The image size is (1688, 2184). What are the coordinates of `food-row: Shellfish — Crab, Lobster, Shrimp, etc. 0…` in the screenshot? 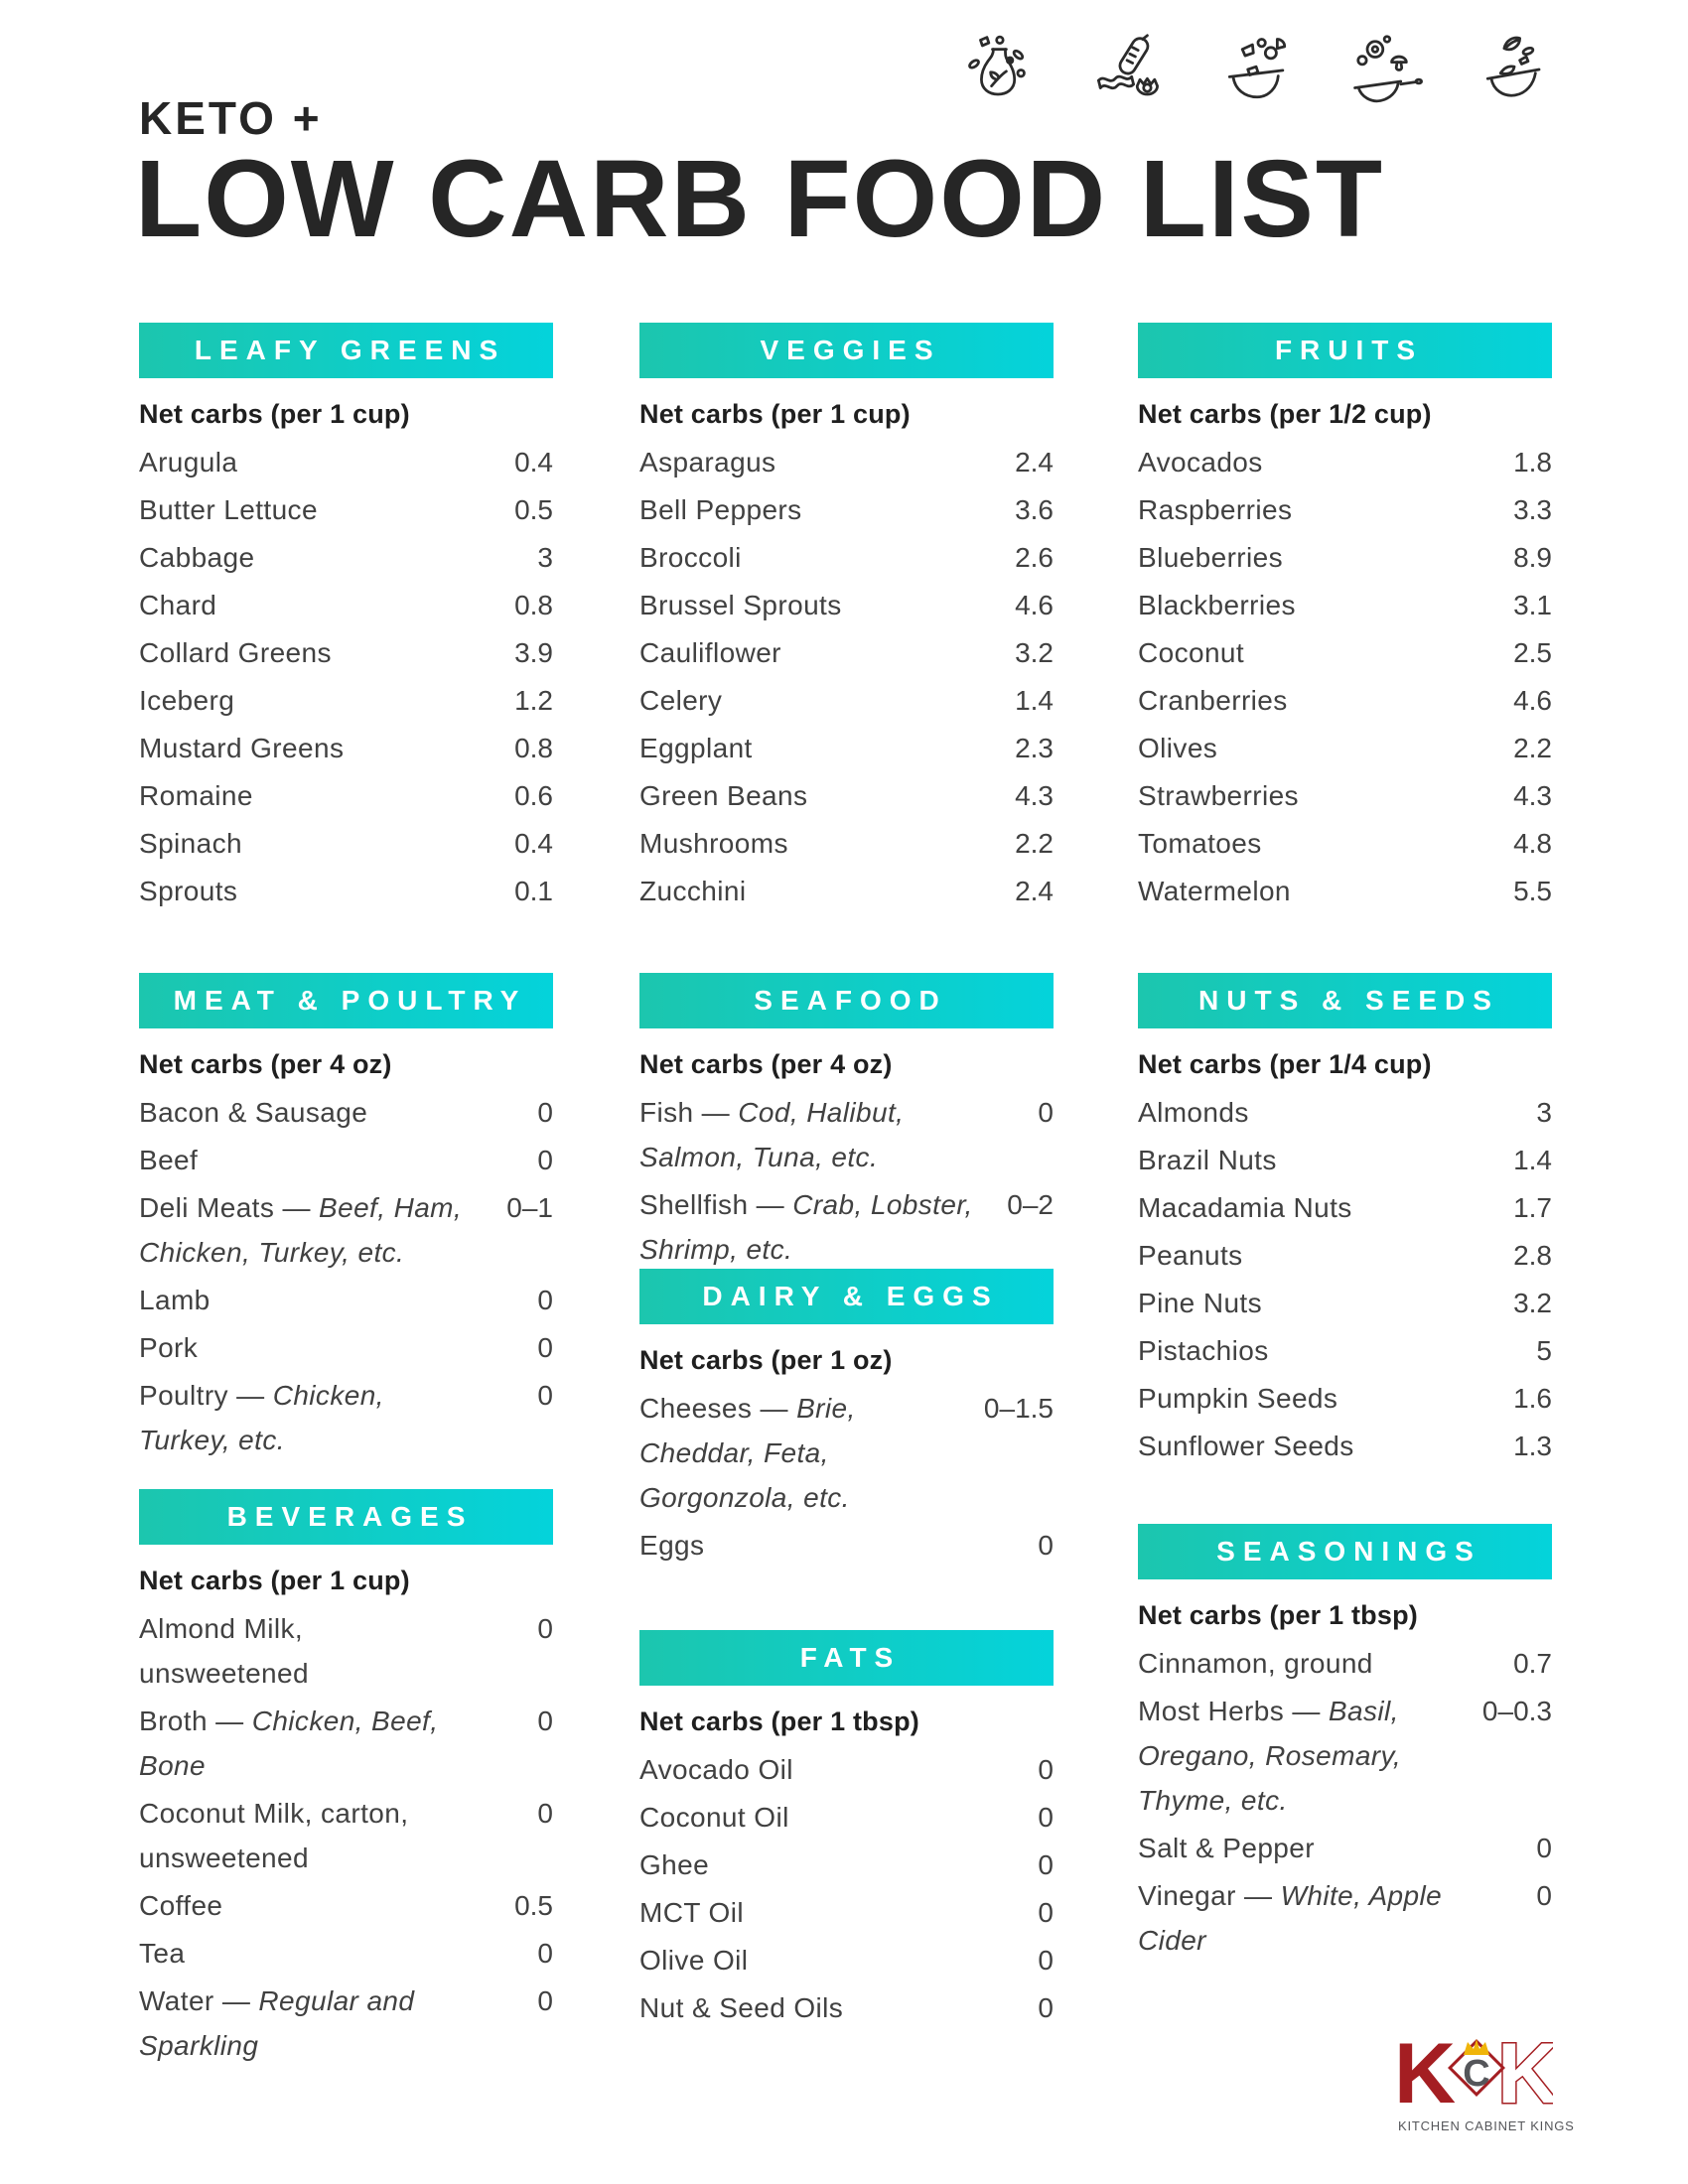 It's located at (846, 1227).